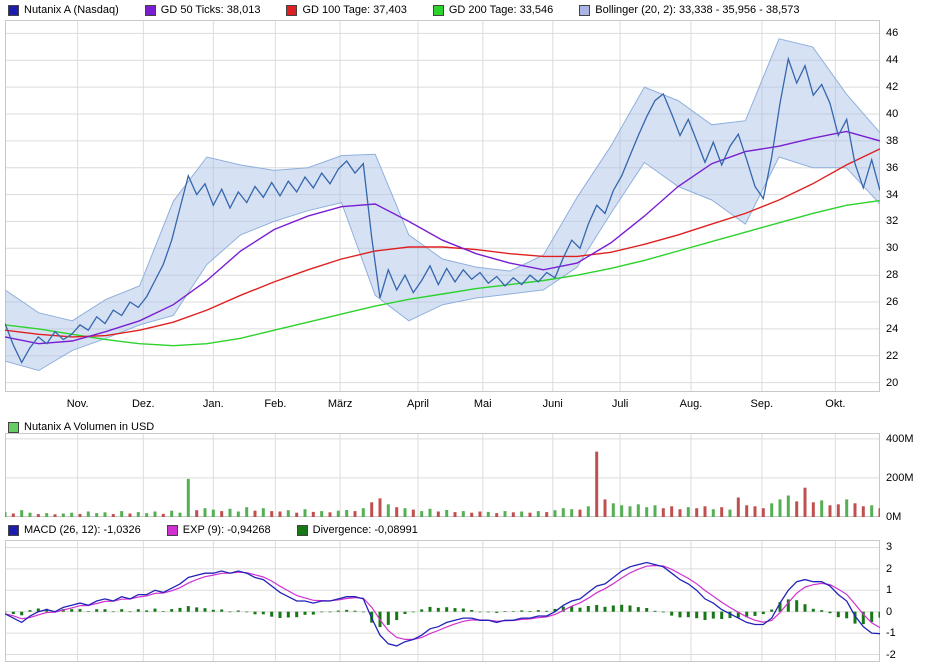 The height and width of the screenshot is (670, 940). I want to click on y-axis-tick: 42, so click(892, 87).